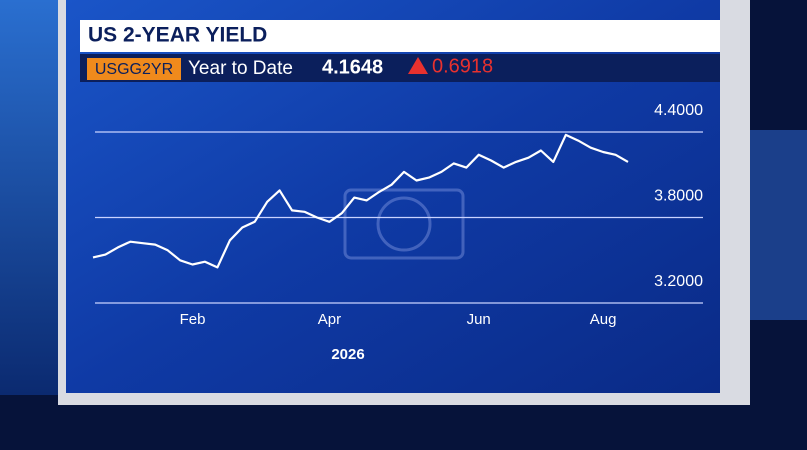 Image resolution: width=807 pixels, height=450 pixels. Describe the element at coordinates (462, 66) in the screenshot. I see `change-value: 0.6918` at that location.